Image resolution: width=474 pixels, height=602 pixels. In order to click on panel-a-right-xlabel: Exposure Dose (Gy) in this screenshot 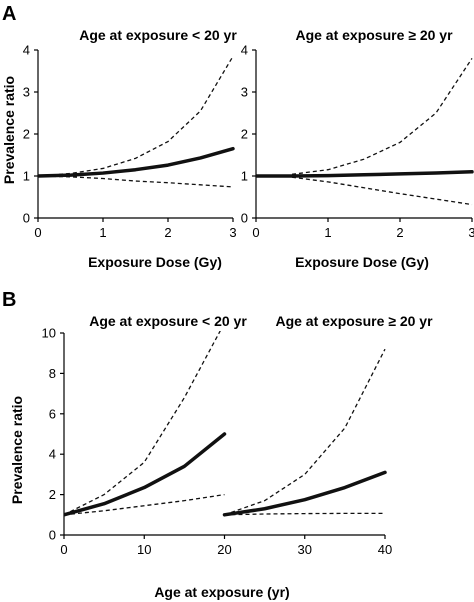, I will do `click(362, 262)`.